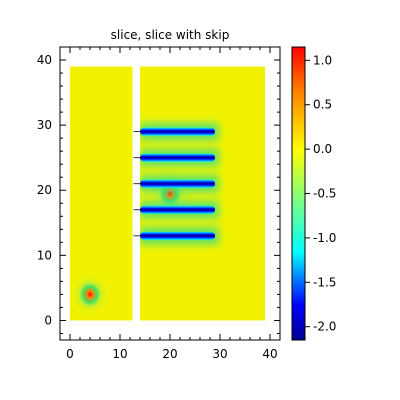  Describe the element at coordinates (44, 60) in the screenshot. I see `y-tick-label: 40` at that location.